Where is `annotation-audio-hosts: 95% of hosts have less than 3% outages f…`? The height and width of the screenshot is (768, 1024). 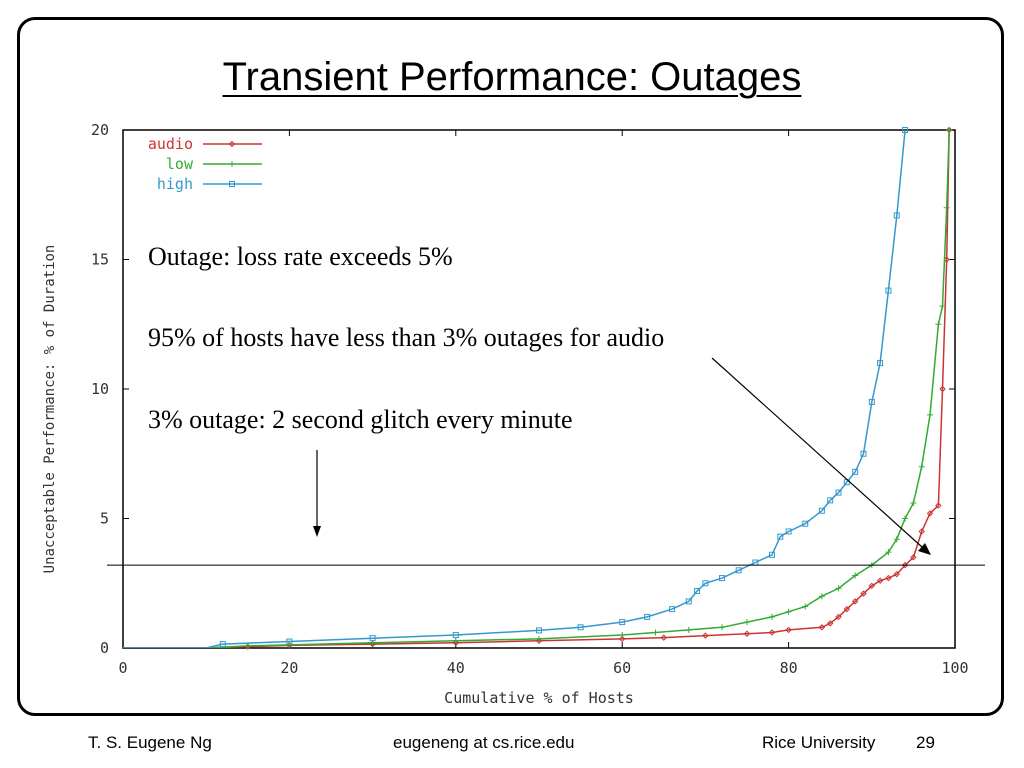
annotation-audio-hosts: 95% of hosts have less than 3% outages f… is located at coordinates (406, 337).